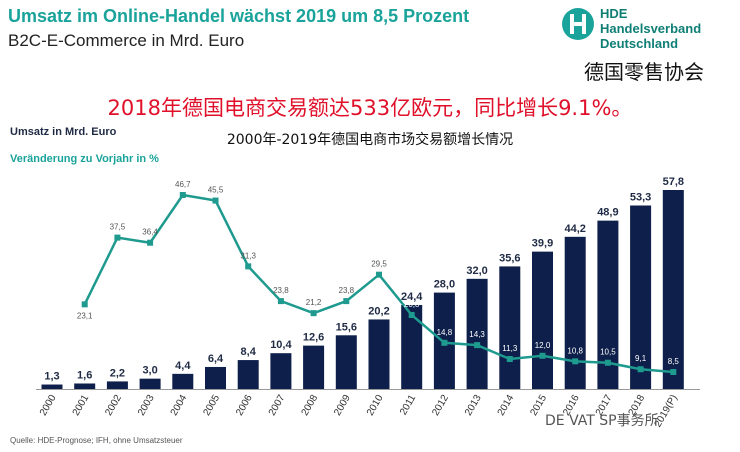 Image resolution: width=740 pixels, height=452 pixels. What do you see at coordinates (51, 377) in the screenshot?
I see `bar-value-label: 1,3` at bounding box center [51, 377].